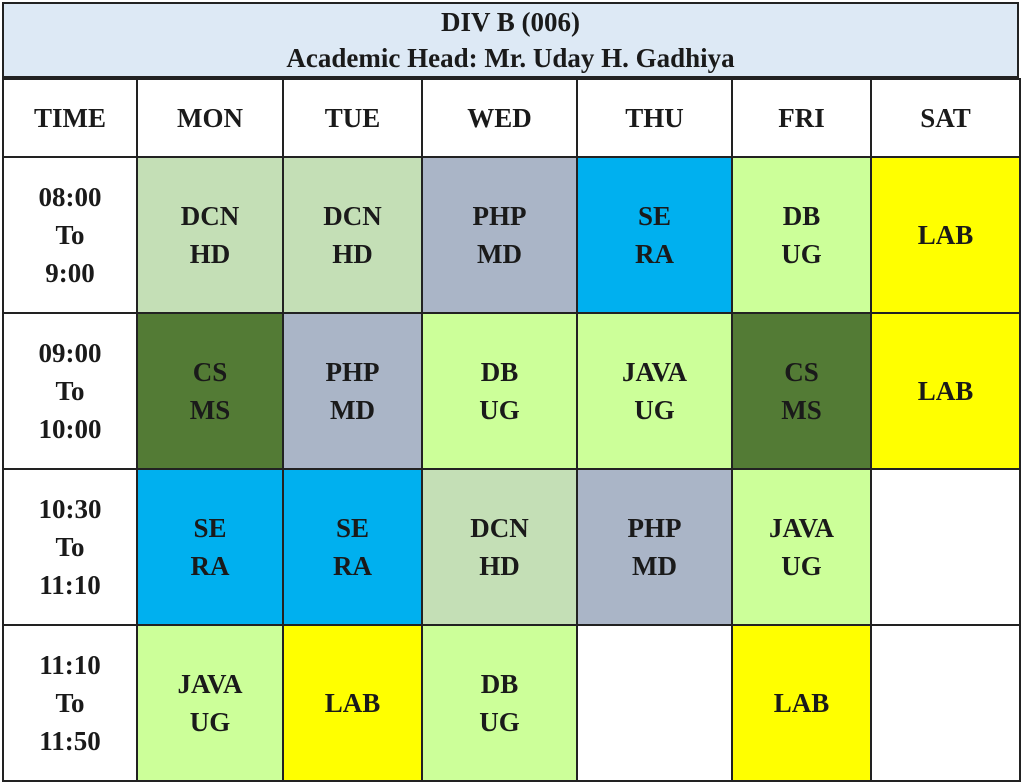 Image resolution: width=1023 pixels, height=782 pixels. What do you see at coordinates (70, 353) in the screenshot?
I see `time-slot-line: 09:00` at bounding box center [70, 353].